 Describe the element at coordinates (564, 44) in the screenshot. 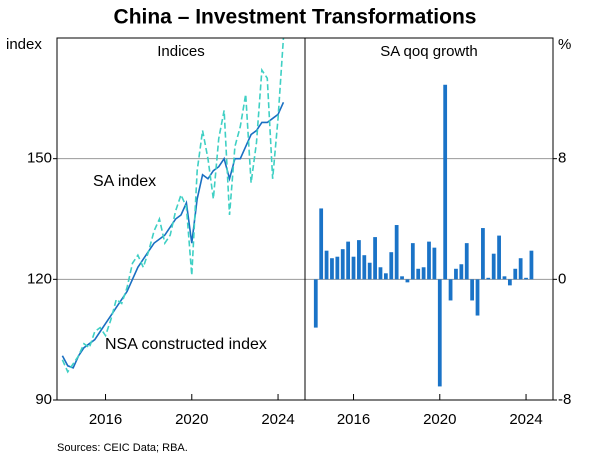

I see `y-axis-label: %` at that location.